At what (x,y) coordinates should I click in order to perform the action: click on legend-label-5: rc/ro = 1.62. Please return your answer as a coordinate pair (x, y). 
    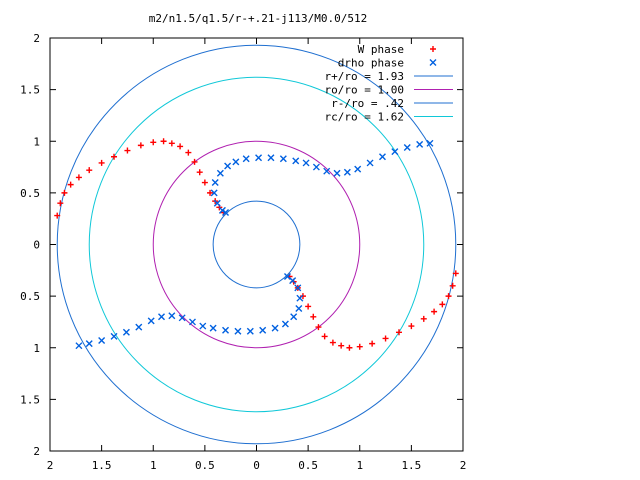
    Looking at the image, I should click on (364, 117).